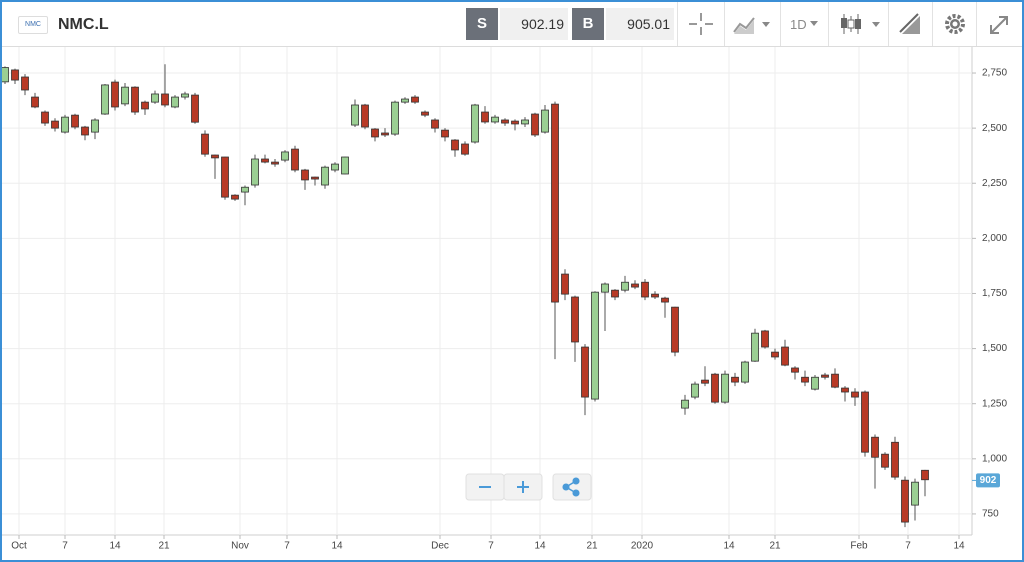 The height and width of the screenshot is (562, 1024). I want to click on x-tick-label: Nov, so click(240, 546).